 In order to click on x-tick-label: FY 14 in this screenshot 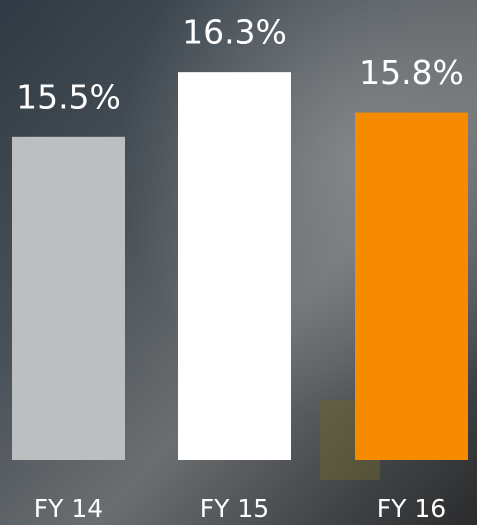, I will do `click(68, 508)`.